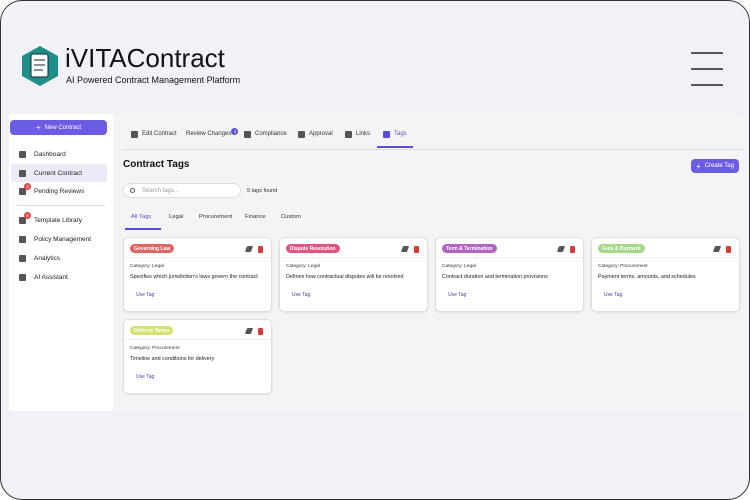 This screenshot has height=500, width=750. I want to click on nav-icon: 3, so click(25, 188).